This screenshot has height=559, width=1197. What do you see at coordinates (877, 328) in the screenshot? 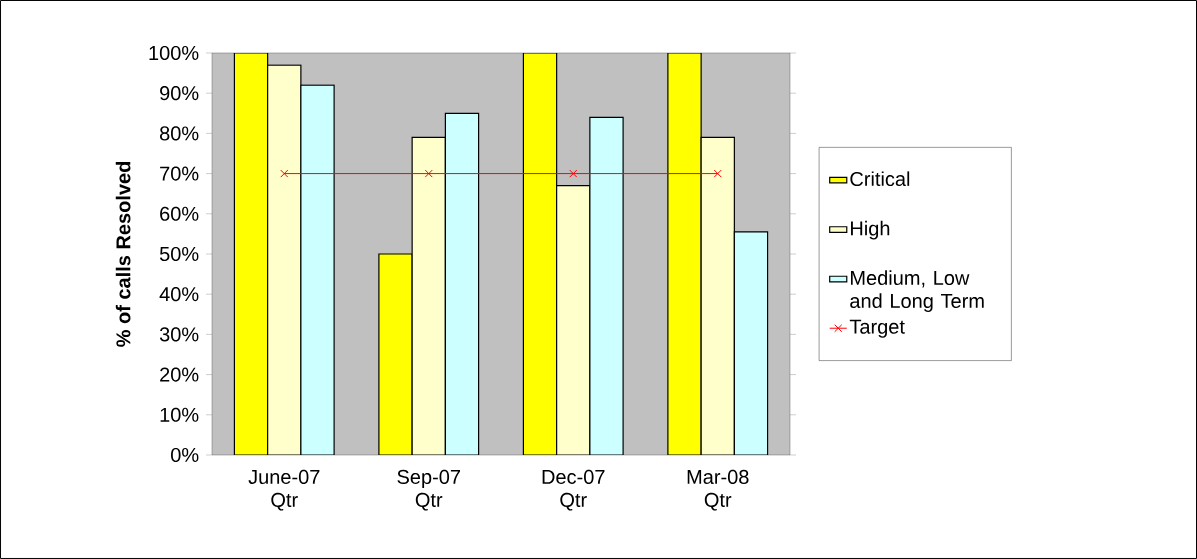
I see `legend-label: Target` at bounding box center [877, 328].